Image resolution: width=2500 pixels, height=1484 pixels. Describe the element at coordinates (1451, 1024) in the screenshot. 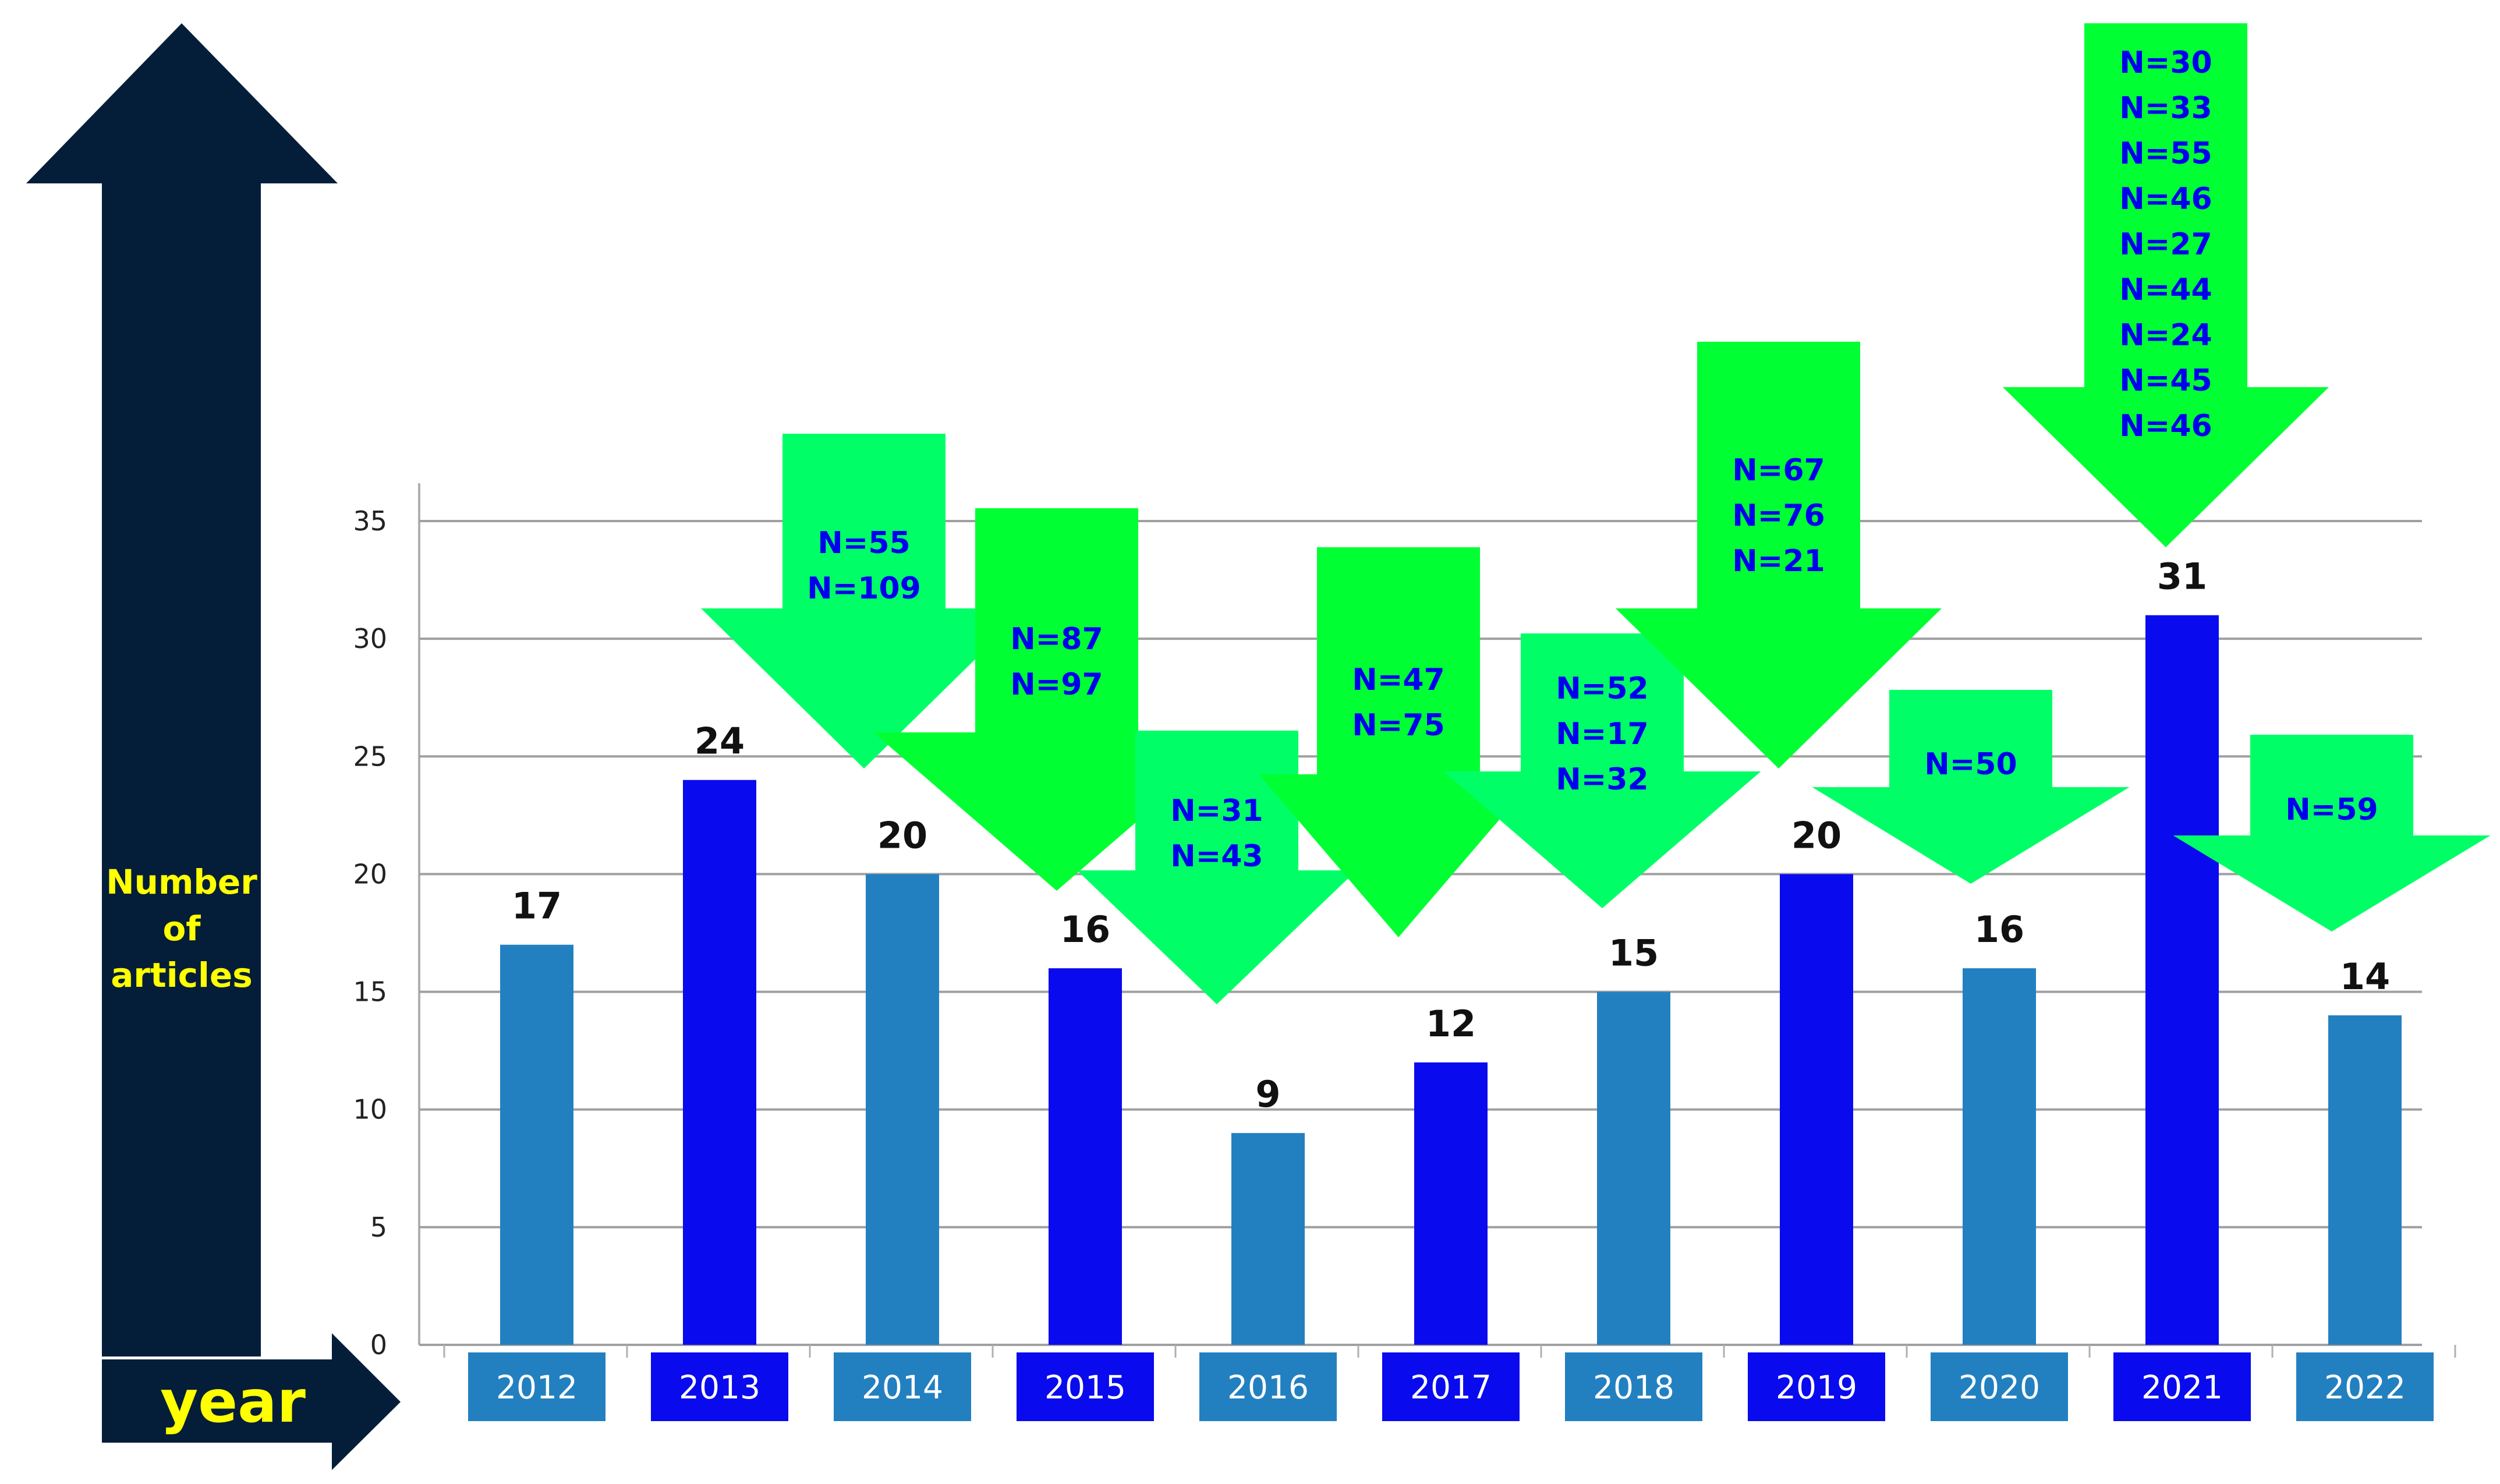

I see `value-label-2017: 12` at that location.